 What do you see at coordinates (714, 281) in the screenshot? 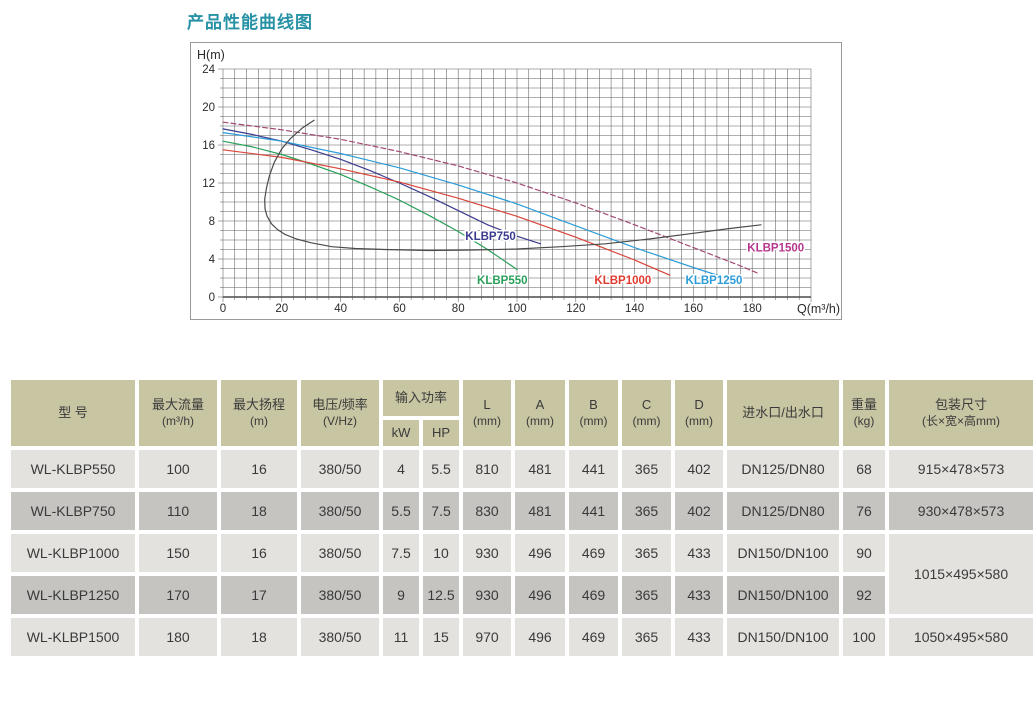
I see `curve-label-KLBP1250: KLBP1250` at bounding box center [714, 281].